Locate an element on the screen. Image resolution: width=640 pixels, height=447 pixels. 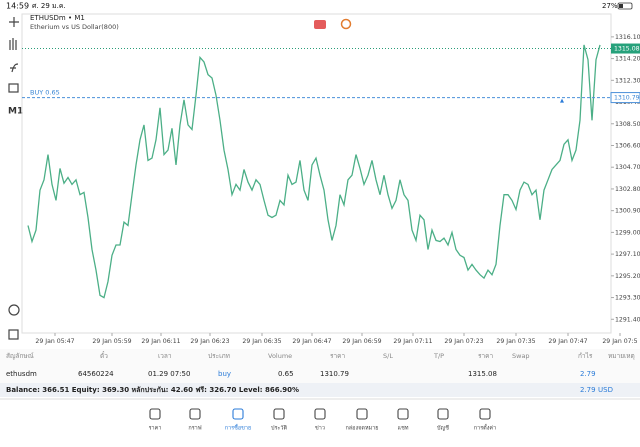
cell-type: buy is located at coordinates (224, 374).